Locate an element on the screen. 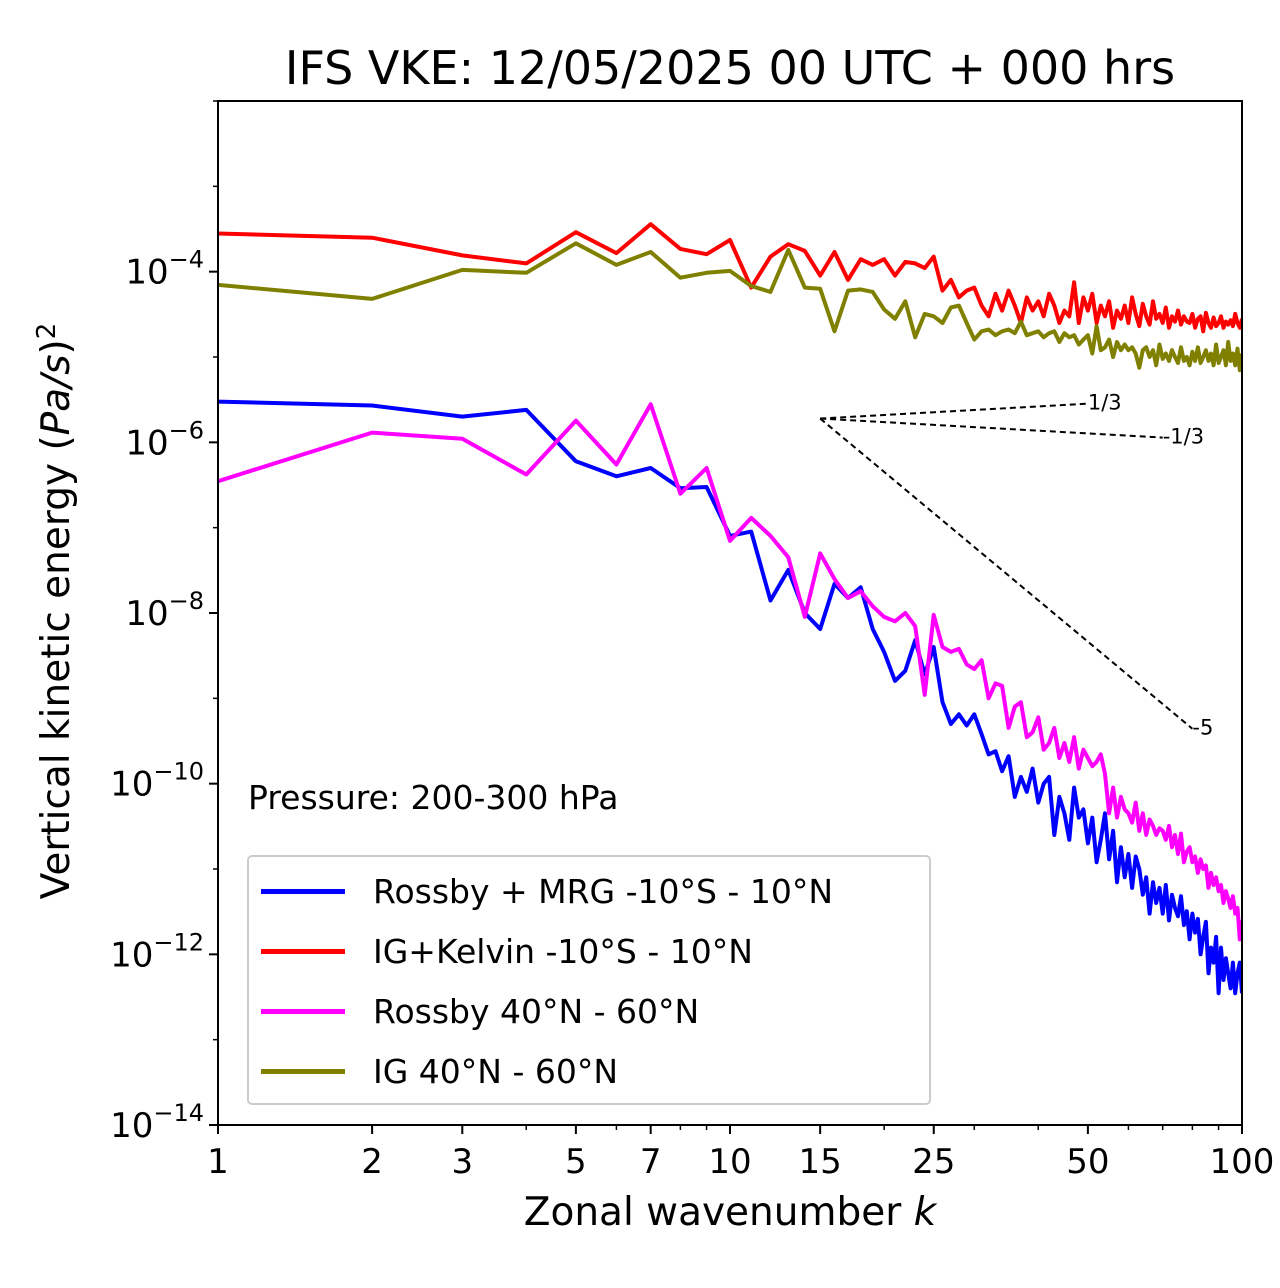 The width and height of the screenshot is (1280, 1288). reference-line-label: 1/3 is located at coordinates (1105, 403).